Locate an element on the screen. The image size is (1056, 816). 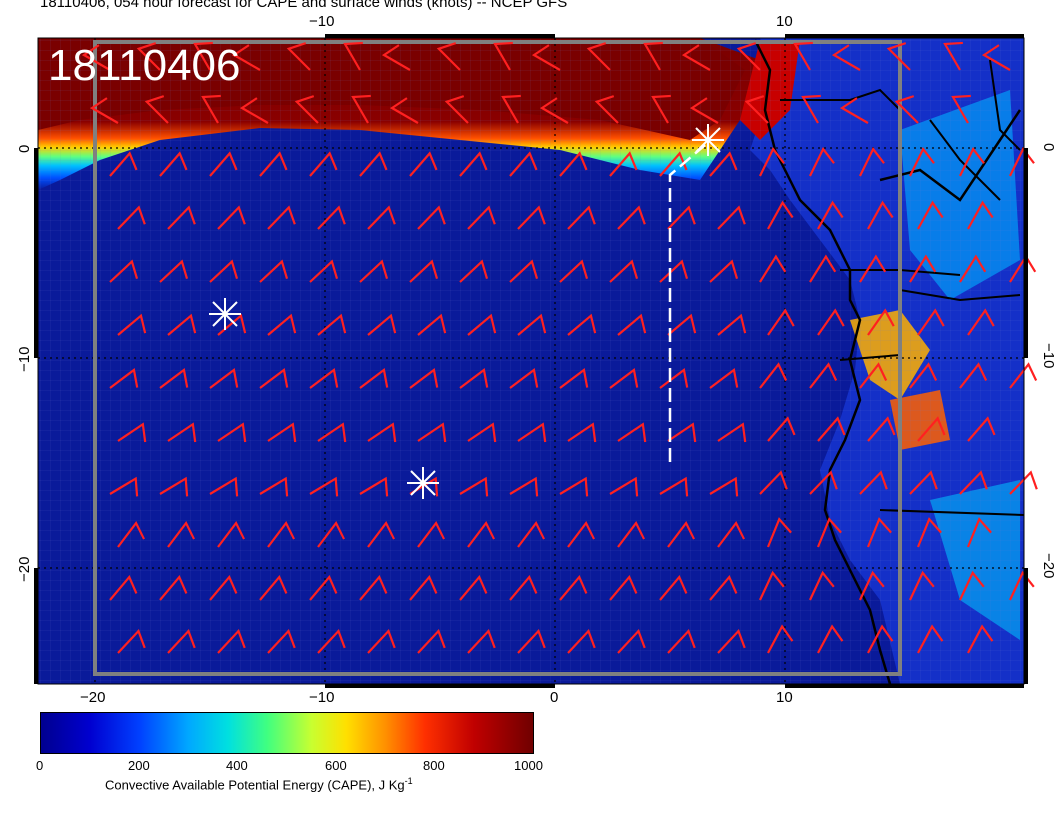
x-tick-label: 10 is located at coordinates (784, 697).